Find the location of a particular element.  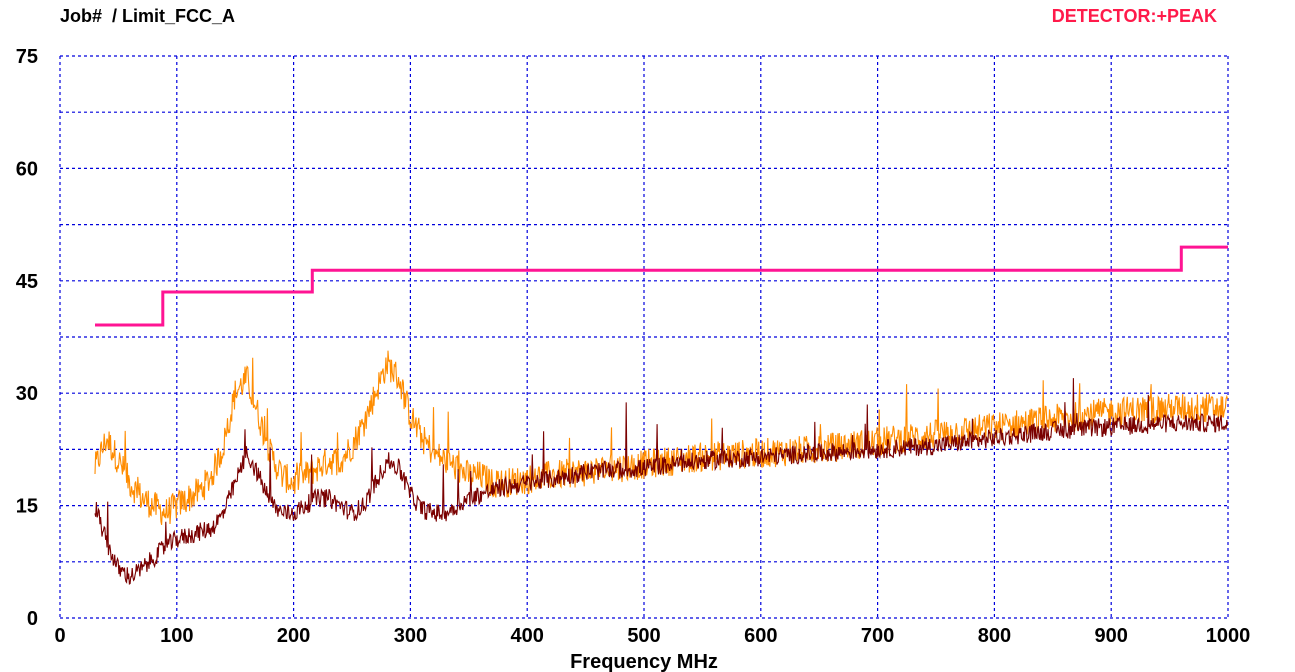

y-tick-label: 60 is located at coordinates (27, 169).